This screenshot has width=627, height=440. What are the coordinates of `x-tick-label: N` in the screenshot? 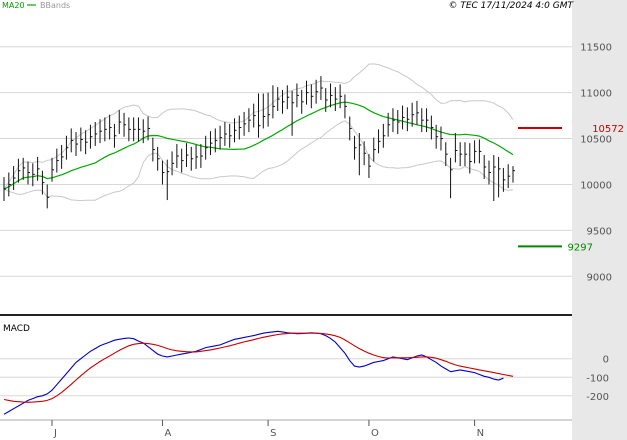 It's located at (480, 433).